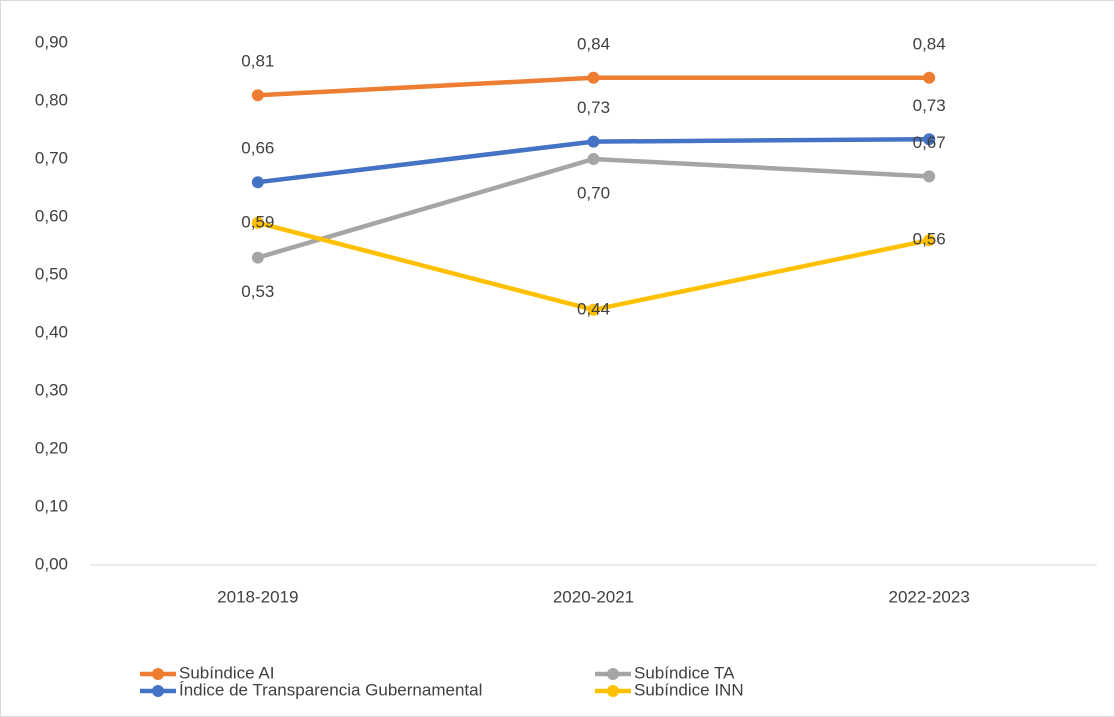 Image resolution: width=1115 pixels, height=717 pixels. What do you see at coordinates (330, 689) in the screenshot?
I see `legend-label: Índice de Transparencia Gubernamental` at bounding box center [330, 689].